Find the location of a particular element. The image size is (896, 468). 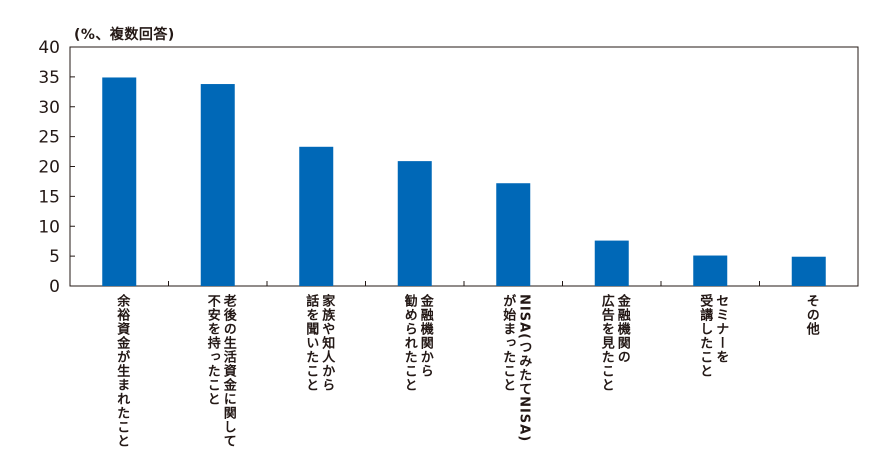

x-category-label-line: が始まったこと is located at coordinates (508, 343).